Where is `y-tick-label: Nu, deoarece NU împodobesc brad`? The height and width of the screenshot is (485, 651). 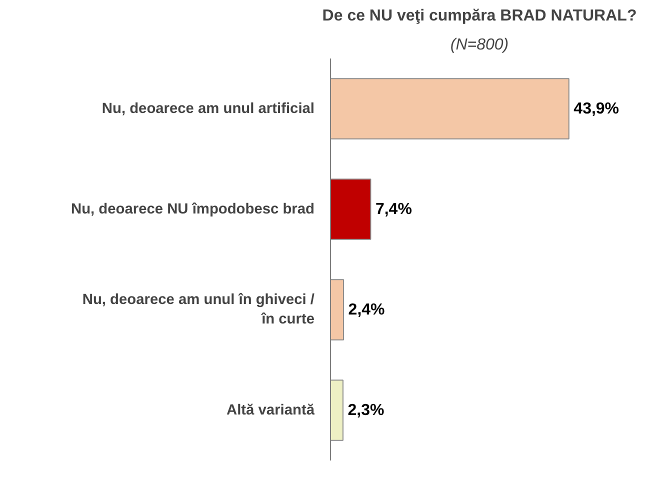
y-tick-label: Nu, deoarece NU împodobesc brad is located at coordinates (192, 209).